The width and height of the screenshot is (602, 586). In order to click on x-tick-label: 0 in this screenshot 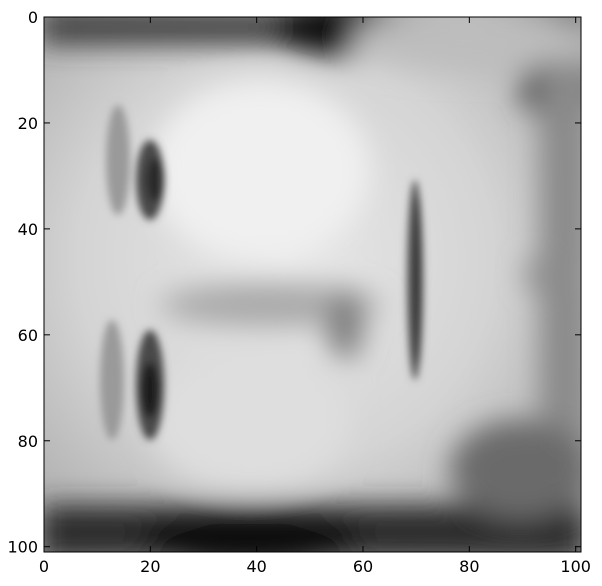, I will do `click(44, 566)`.